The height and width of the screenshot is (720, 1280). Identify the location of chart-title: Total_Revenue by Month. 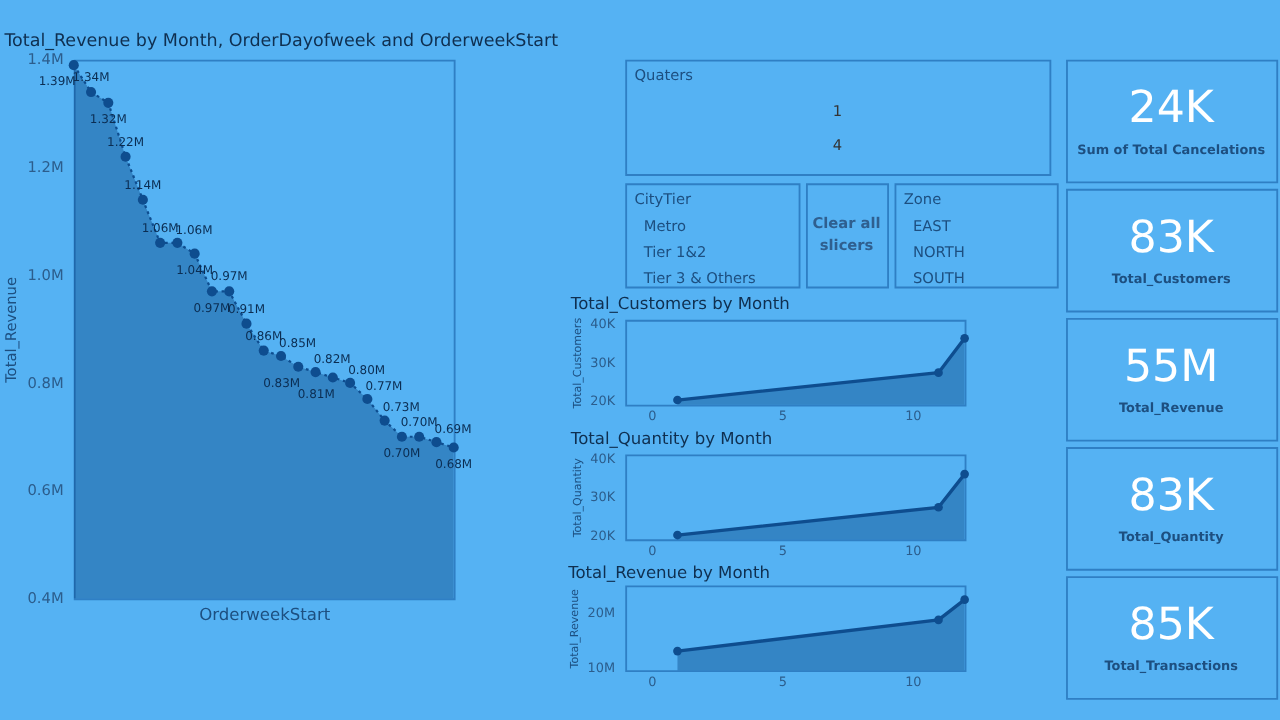
(668, 572).